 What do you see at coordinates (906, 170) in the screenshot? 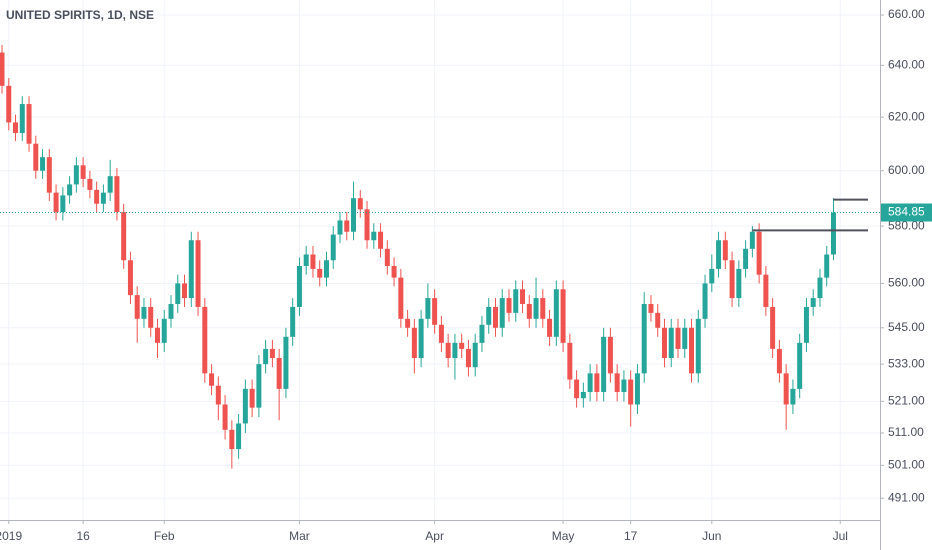
I see `y-tick-label: 600.00` at bounding box center [906, 170].